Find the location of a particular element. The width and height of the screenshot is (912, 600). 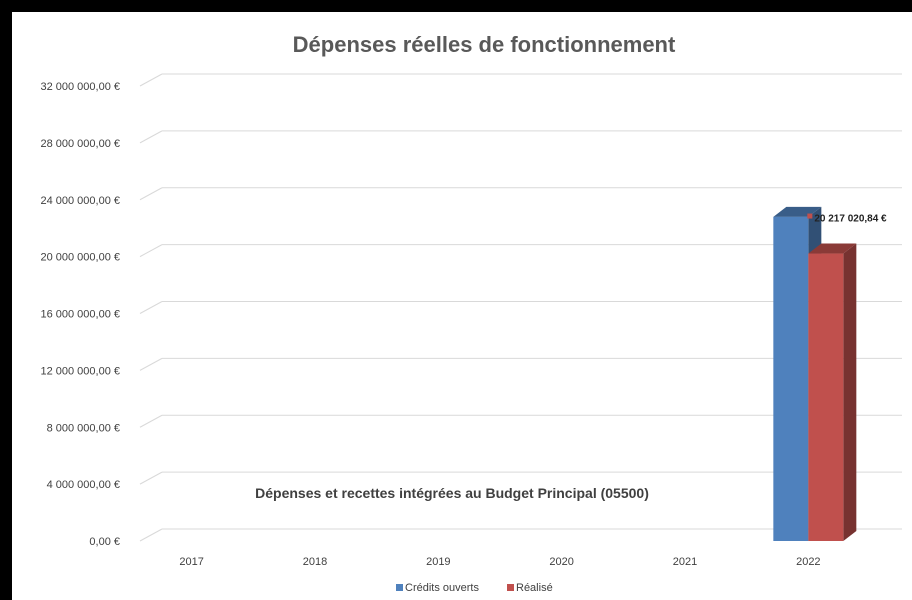

legend-swatch-cr-dits-ouverts is located at coordinates (399, 587).